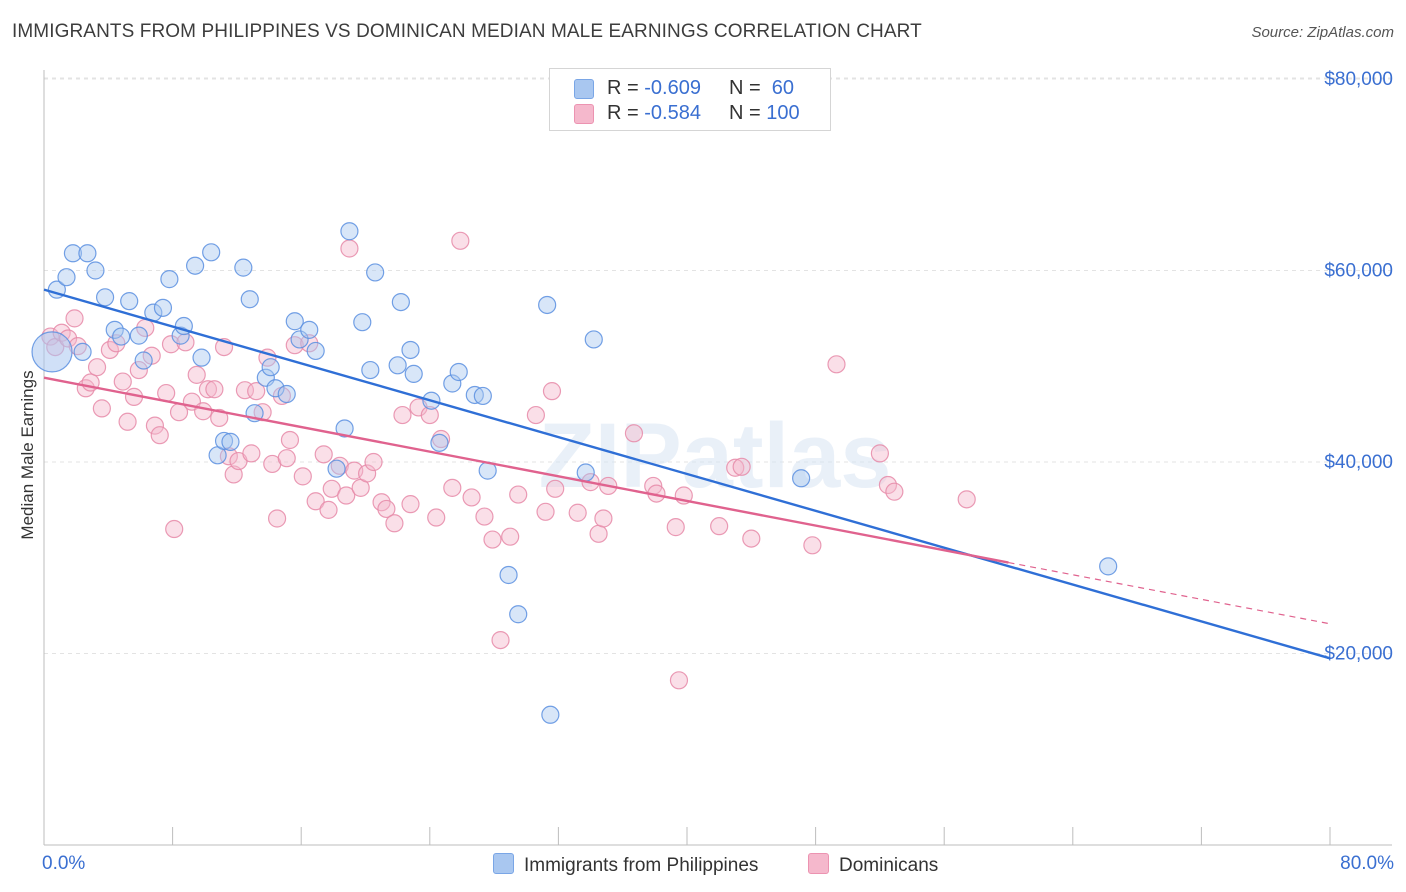 The width and height of the screenshot is (1406, 892). I want to click on dominicans-swatch, so click(584, 114).